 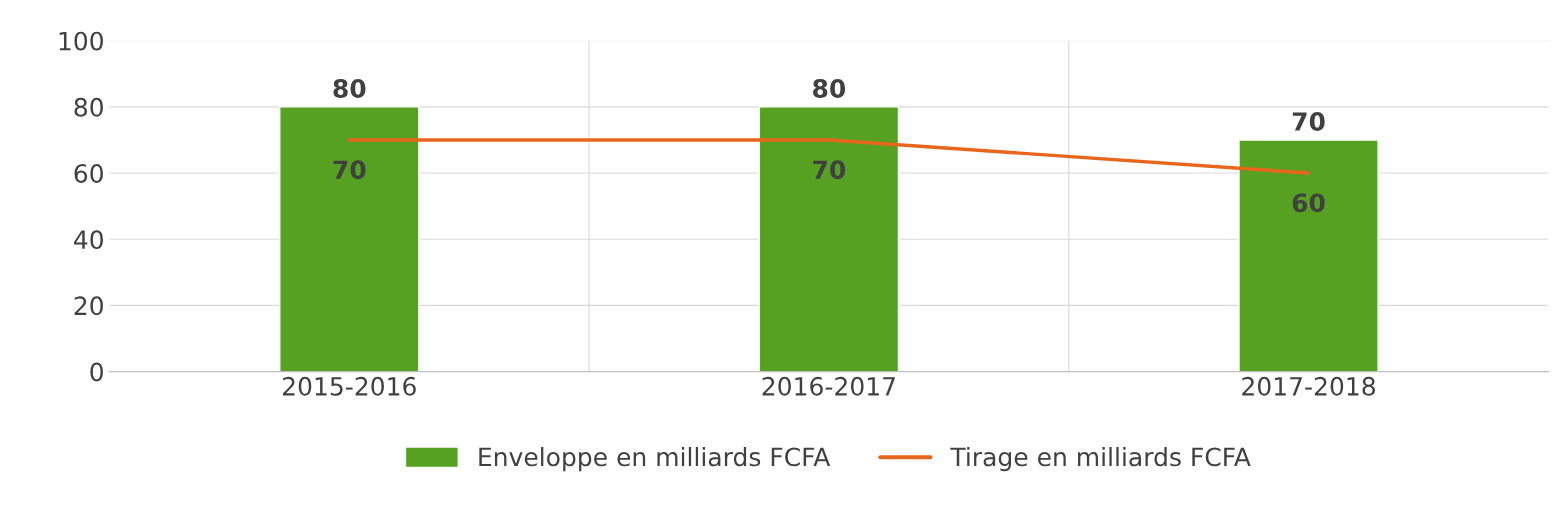 I want to click on legend-label: Tirage en milliards FCFA, so click(x=1100, y=459).